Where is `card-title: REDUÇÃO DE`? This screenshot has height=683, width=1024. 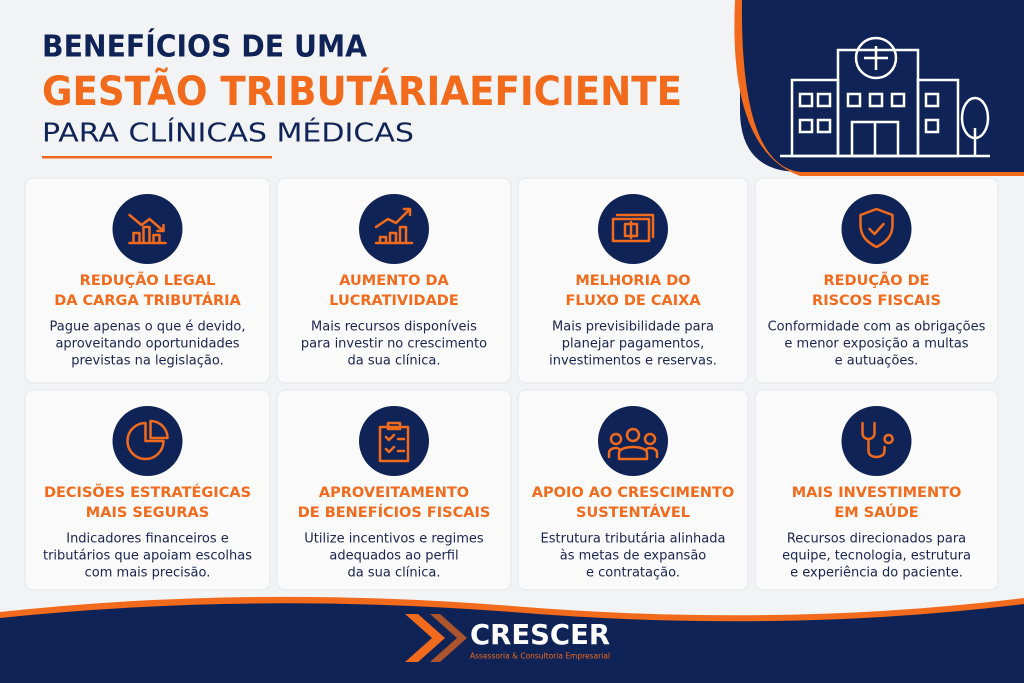
card-title: REDUÇÃO DE is located at coordinates (876, 280).